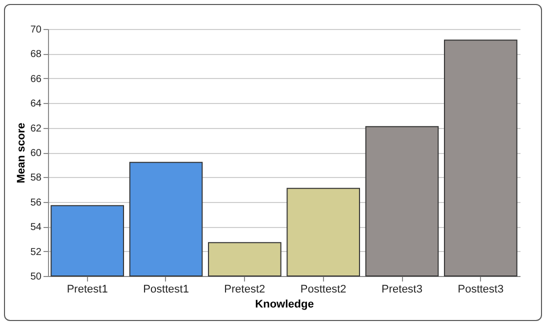  What do you see at coordinates (36, 104) in the screenshot?
I see `y-tick-label: 64` at bounding box center [36, 104].